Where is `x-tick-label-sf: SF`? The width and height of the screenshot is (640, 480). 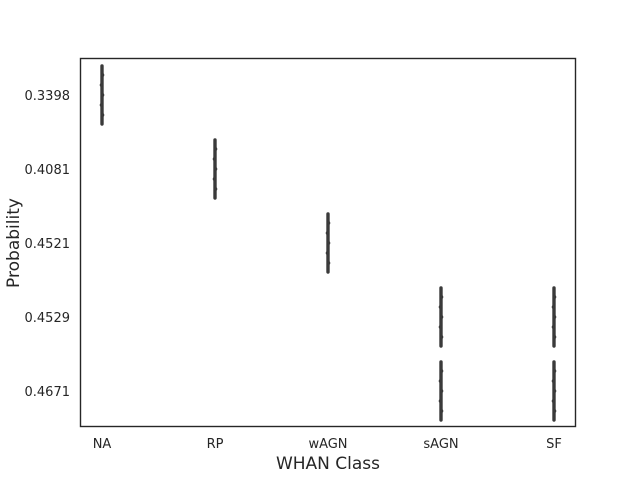
x-tick-label-sf: SF is located at coordinates (554, 444).